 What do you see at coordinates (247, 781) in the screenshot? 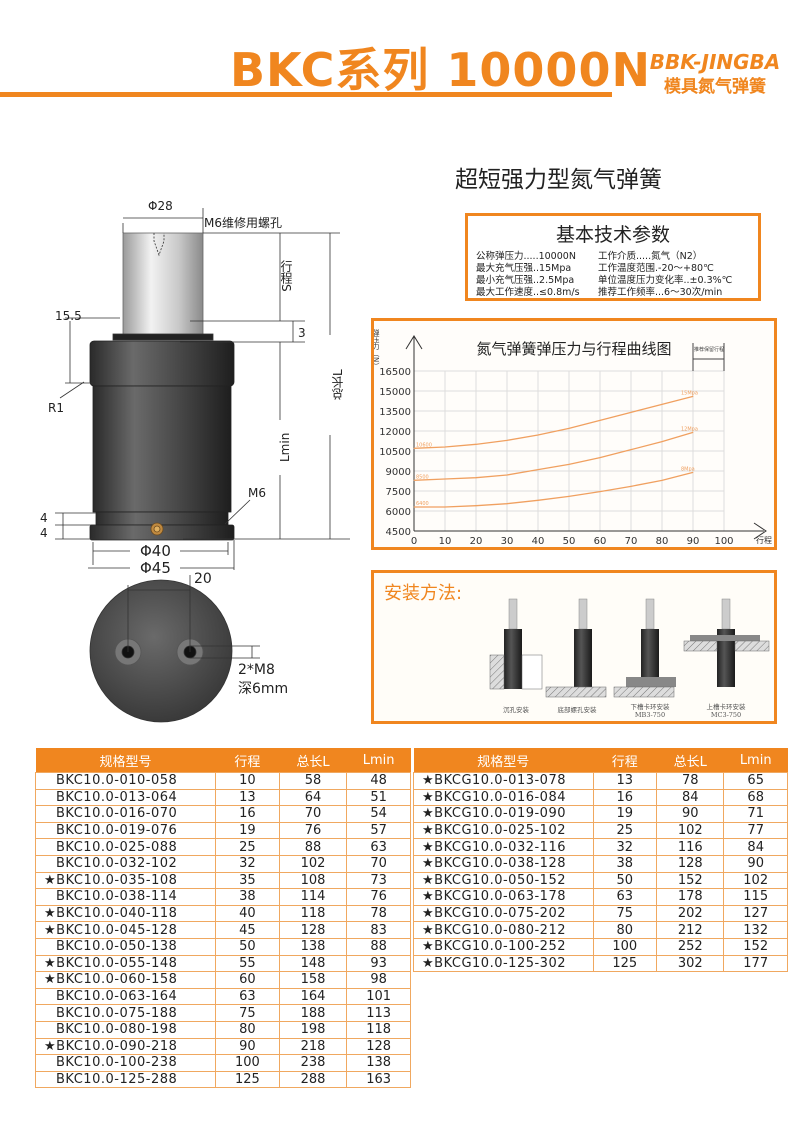
I see `stroke-cell: 10` at bounding box center [247, 781].